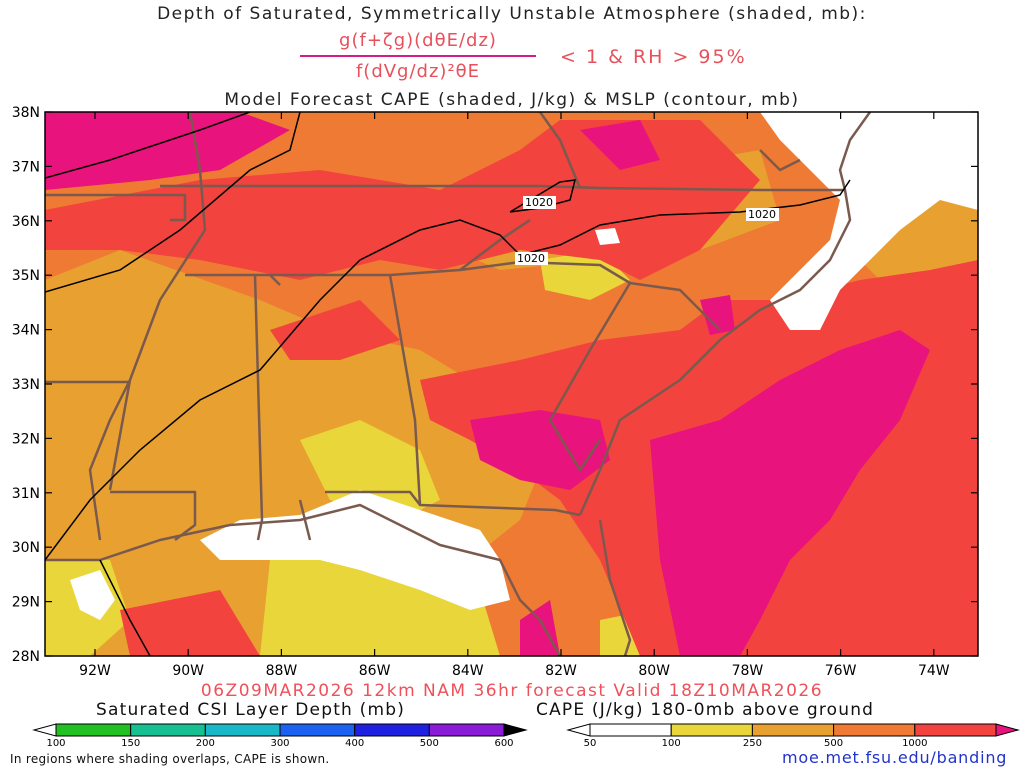 The width and height of the screenshot is (1024, 768). I want to click on colorbar-tick-label: 600, so click(503, 743).